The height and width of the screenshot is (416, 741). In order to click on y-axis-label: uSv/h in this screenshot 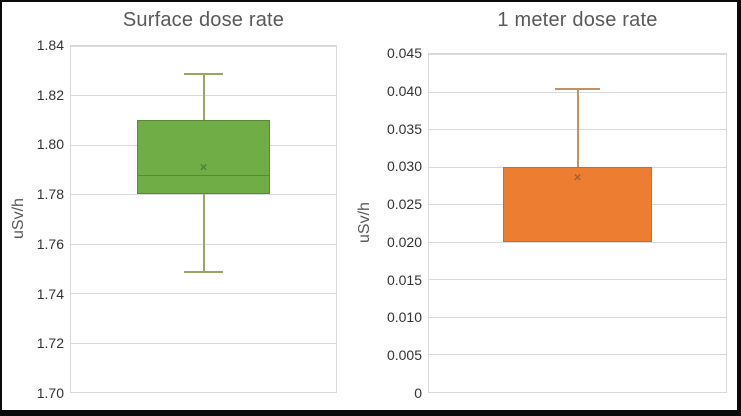, I will do `click(364, 223)`.